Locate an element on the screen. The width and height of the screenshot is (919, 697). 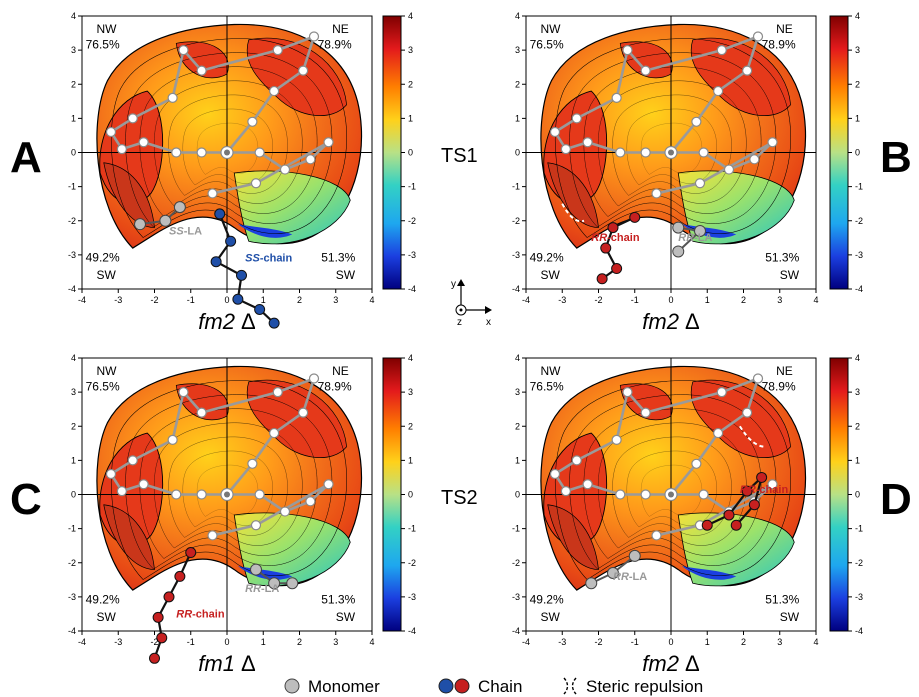
panel-letter: B is located at coordinates (896, 157).